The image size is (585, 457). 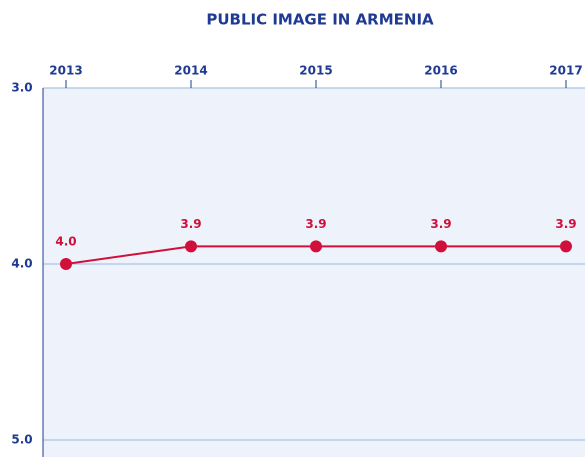 What do you see at coordinates (320, 20) in the screenshot?
I see `chart-title: PUBLIC IMAGE IN ARMENIA` at bounding box center [320, 20].